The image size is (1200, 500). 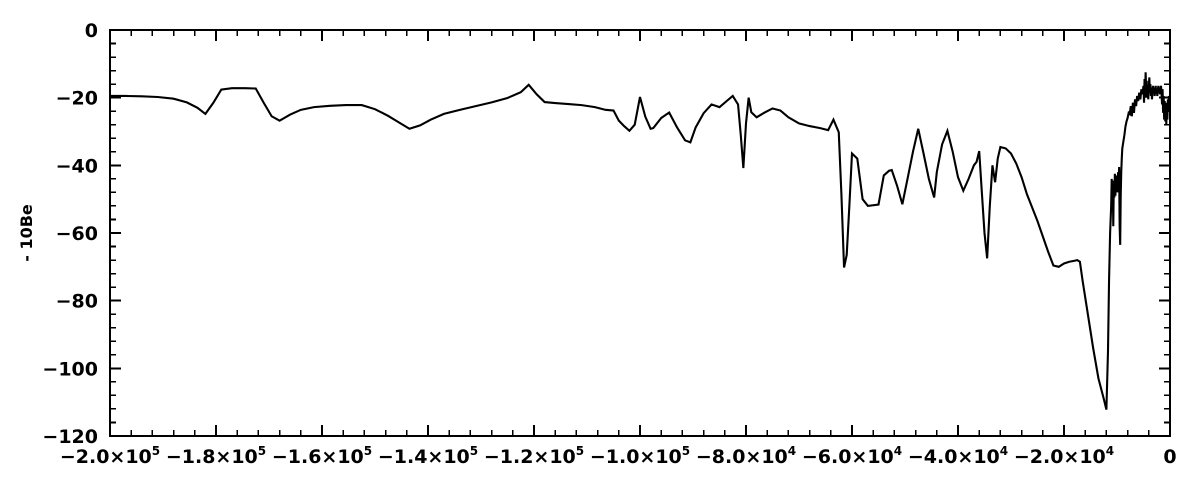 I want to click on y-axis-tick-labels: 0 −20 −40 −60 −80 −100 −120, so click(x=70, y=234).